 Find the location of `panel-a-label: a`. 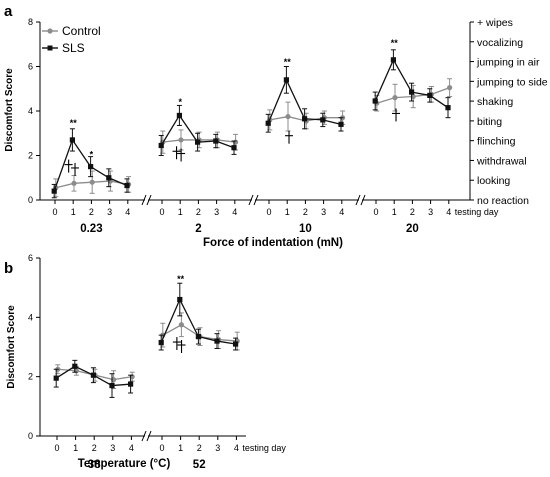

panel-a-label: a is located at coordinates (8, 11).